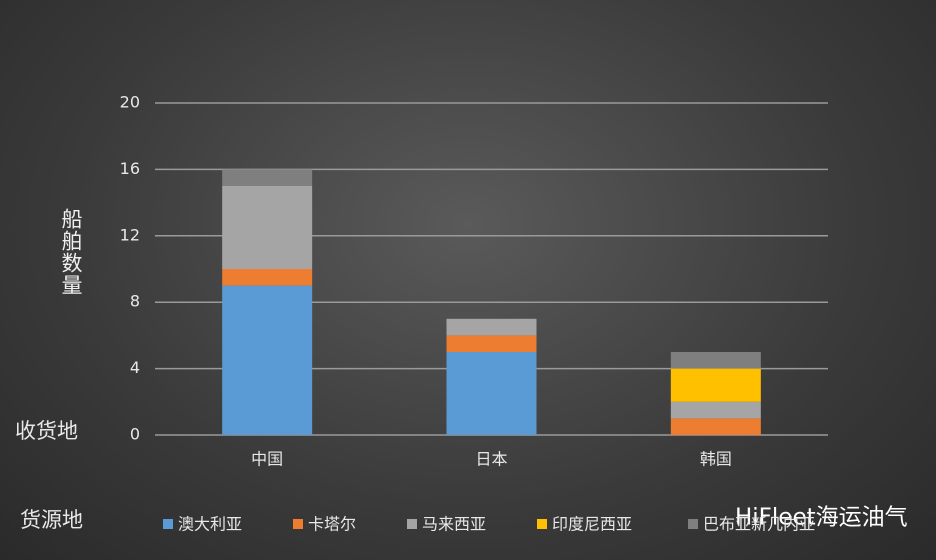 The width and height of the screenshot is (936, 560). What do you see at coordinates (46, 431) in the screenshot?
I see `x-axis-label: 收货地` at bounding box center [46, 431].